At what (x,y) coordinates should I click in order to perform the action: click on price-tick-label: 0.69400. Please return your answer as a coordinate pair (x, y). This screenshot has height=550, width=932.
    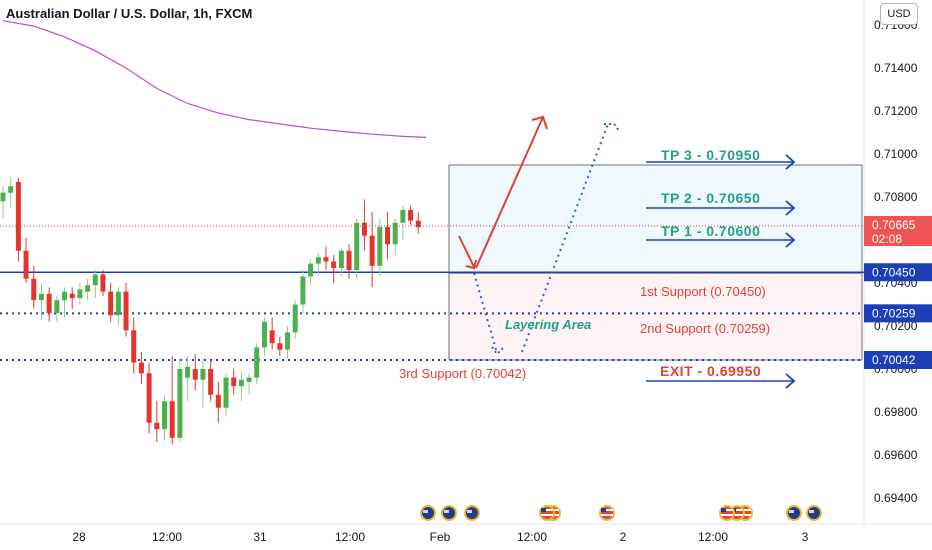
    Looking at the image, I should click on (896, 498).